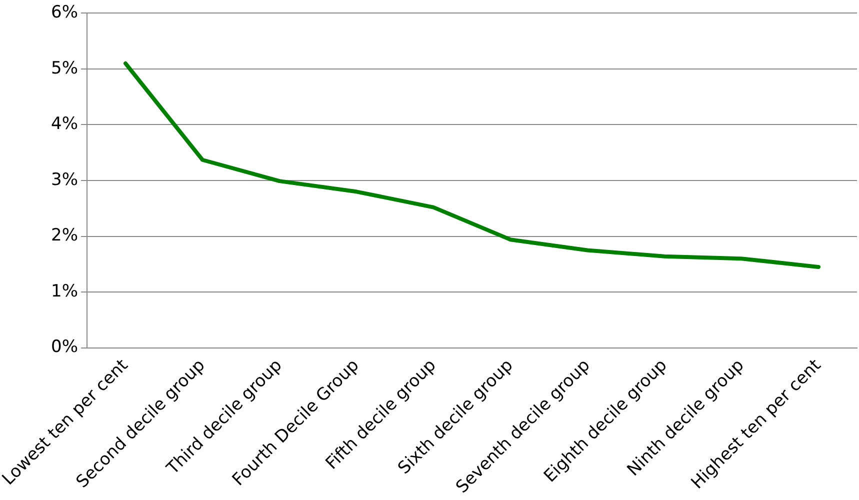 Image resolution: width=859 pixels, height=500 pixels. Describe the element at coordinates (64, 180) in the screenshot. I see `y-tick-label: 3%` at that location.